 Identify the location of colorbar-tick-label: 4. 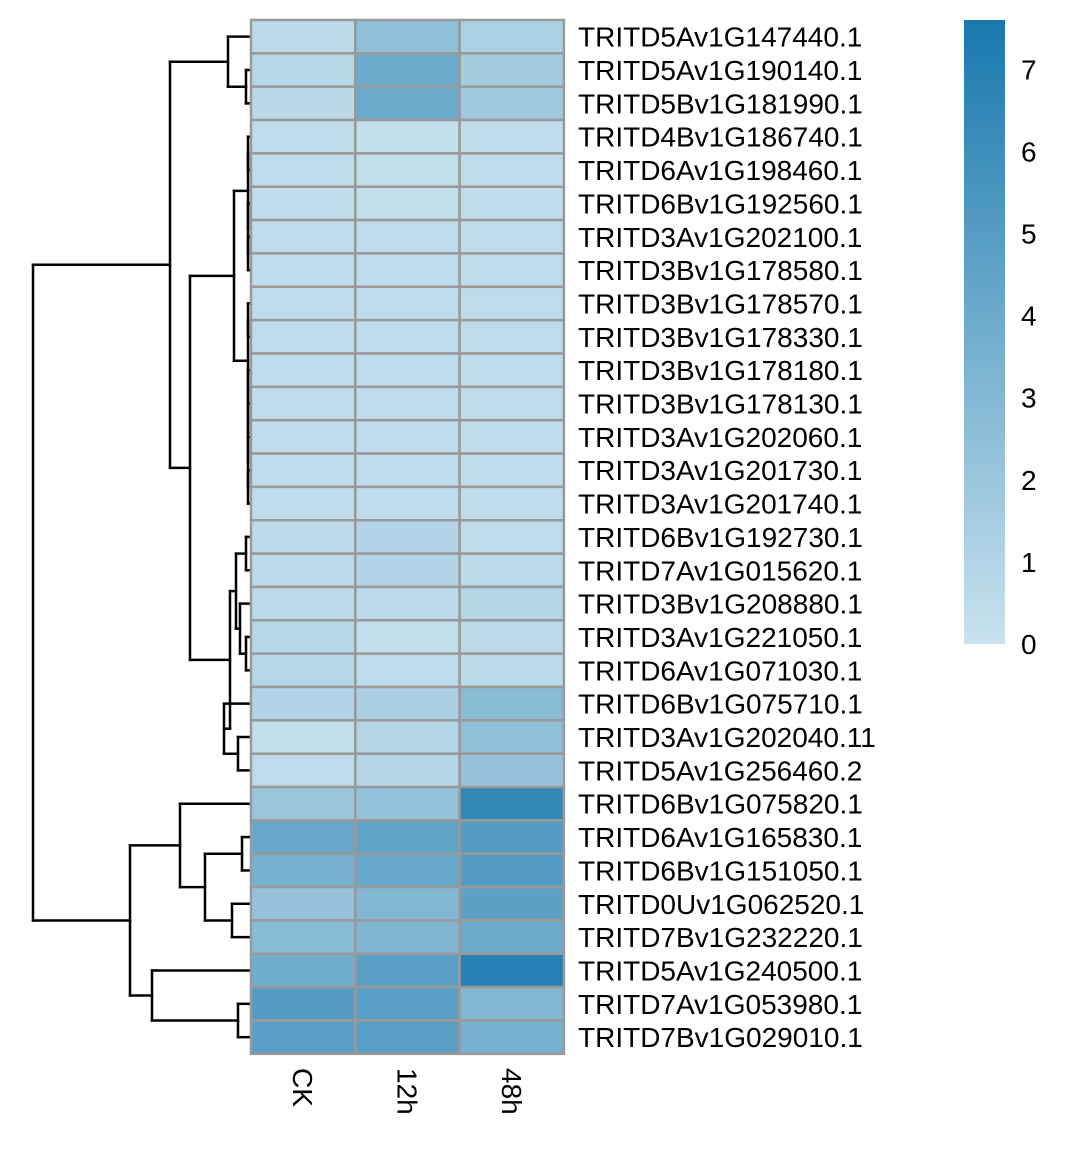
(1029, 316).